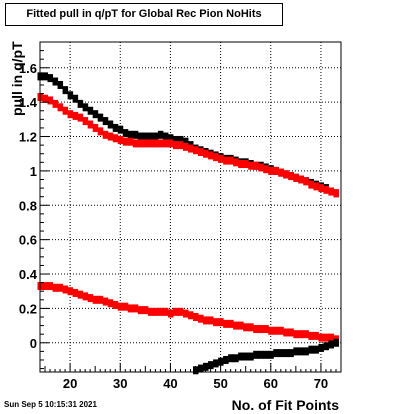  What do you see at coordinates (17, 78) in the screenshot?
I see `y-axis-label: pull in q/pT` at bounding box center [17, 78].